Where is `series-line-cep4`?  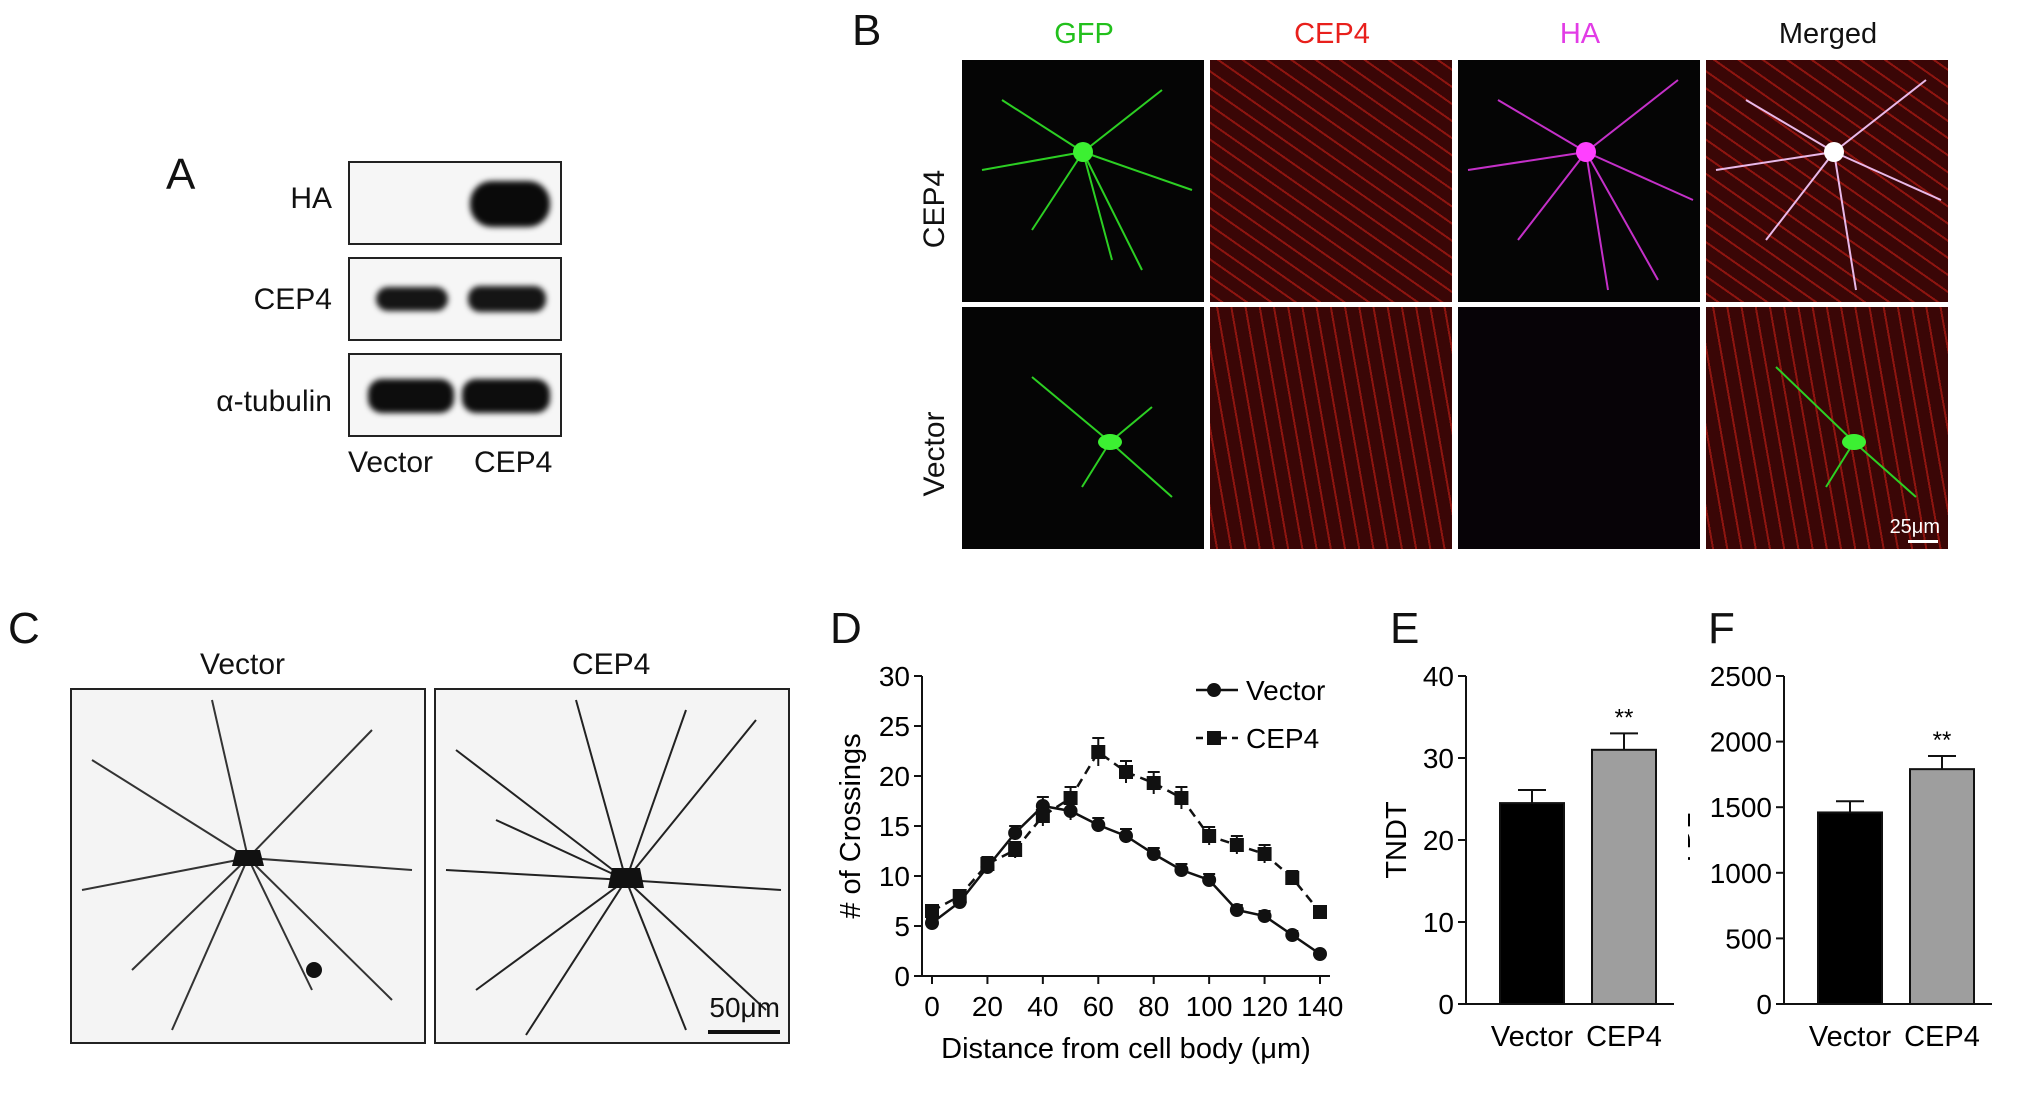 series-line-cep4 is located at coordinates (1126, 831).